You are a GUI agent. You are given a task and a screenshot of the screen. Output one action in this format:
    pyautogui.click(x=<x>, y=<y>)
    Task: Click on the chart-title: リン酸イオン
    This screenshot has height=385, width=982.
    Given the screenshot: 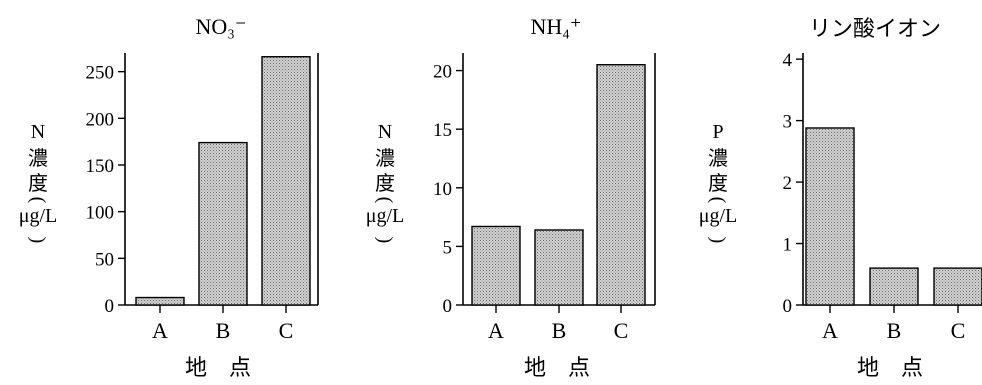 What is the action you would take?
    pyautogui.click(x=875, y=28)
    